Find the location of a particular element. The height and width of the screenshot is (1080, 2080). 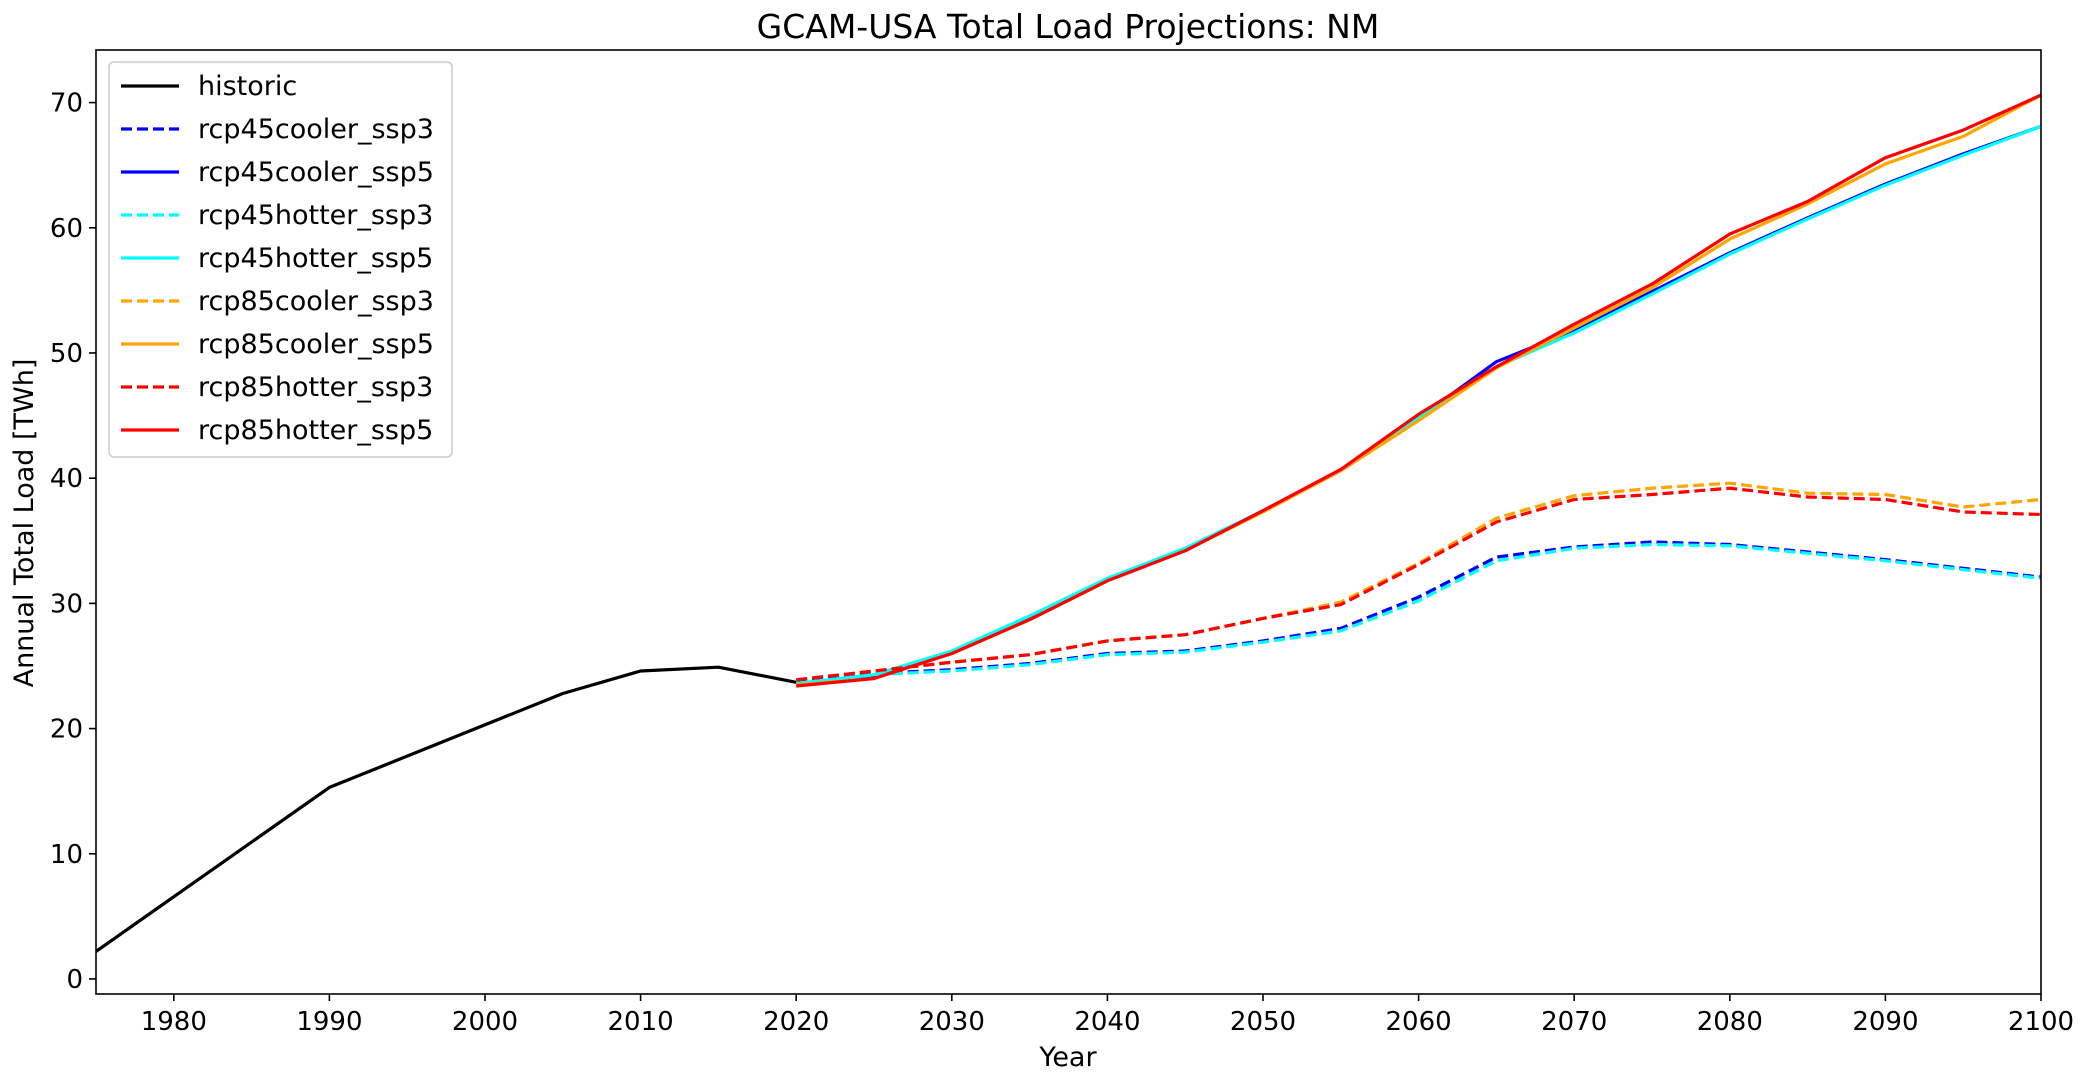

x-tick-label: 2080 is located at coordinates (1730, 1022).